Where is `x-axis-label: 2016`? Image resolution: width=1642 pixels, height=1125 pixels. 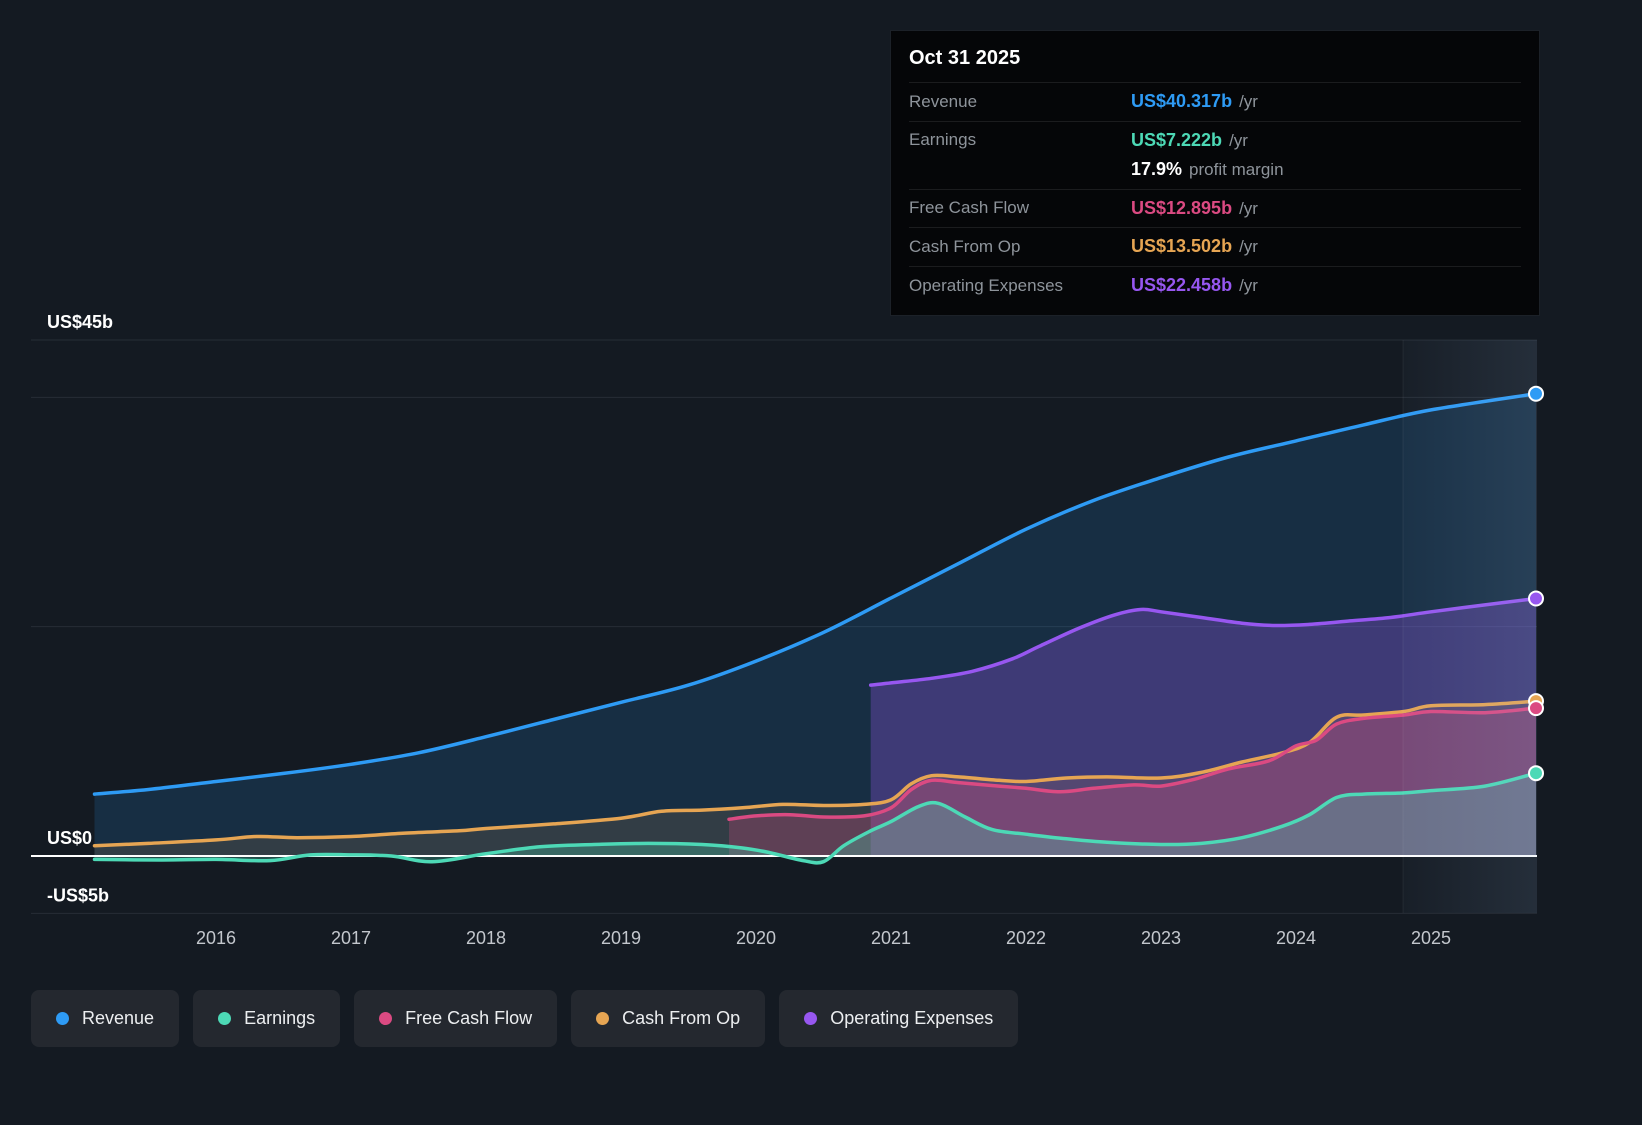 x-axis-label: 2016 is located at coordinates (216, 938).